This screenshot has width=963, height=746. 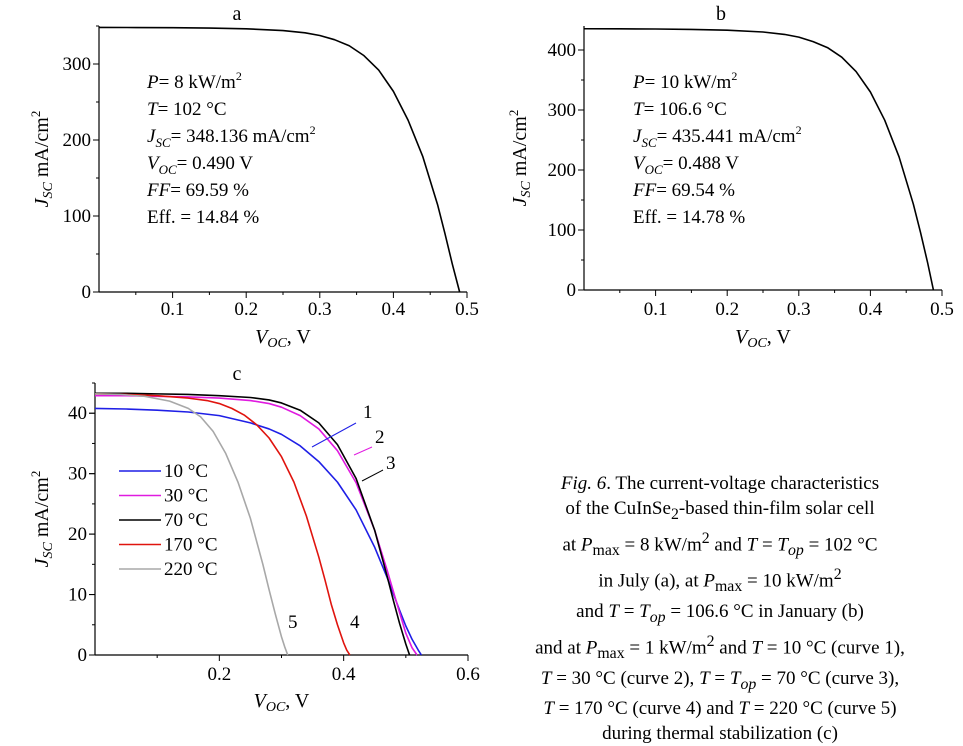 I want to click on annotation-a-3: JSC= 348.136 mA/cm2, so click(x=231, y=136).